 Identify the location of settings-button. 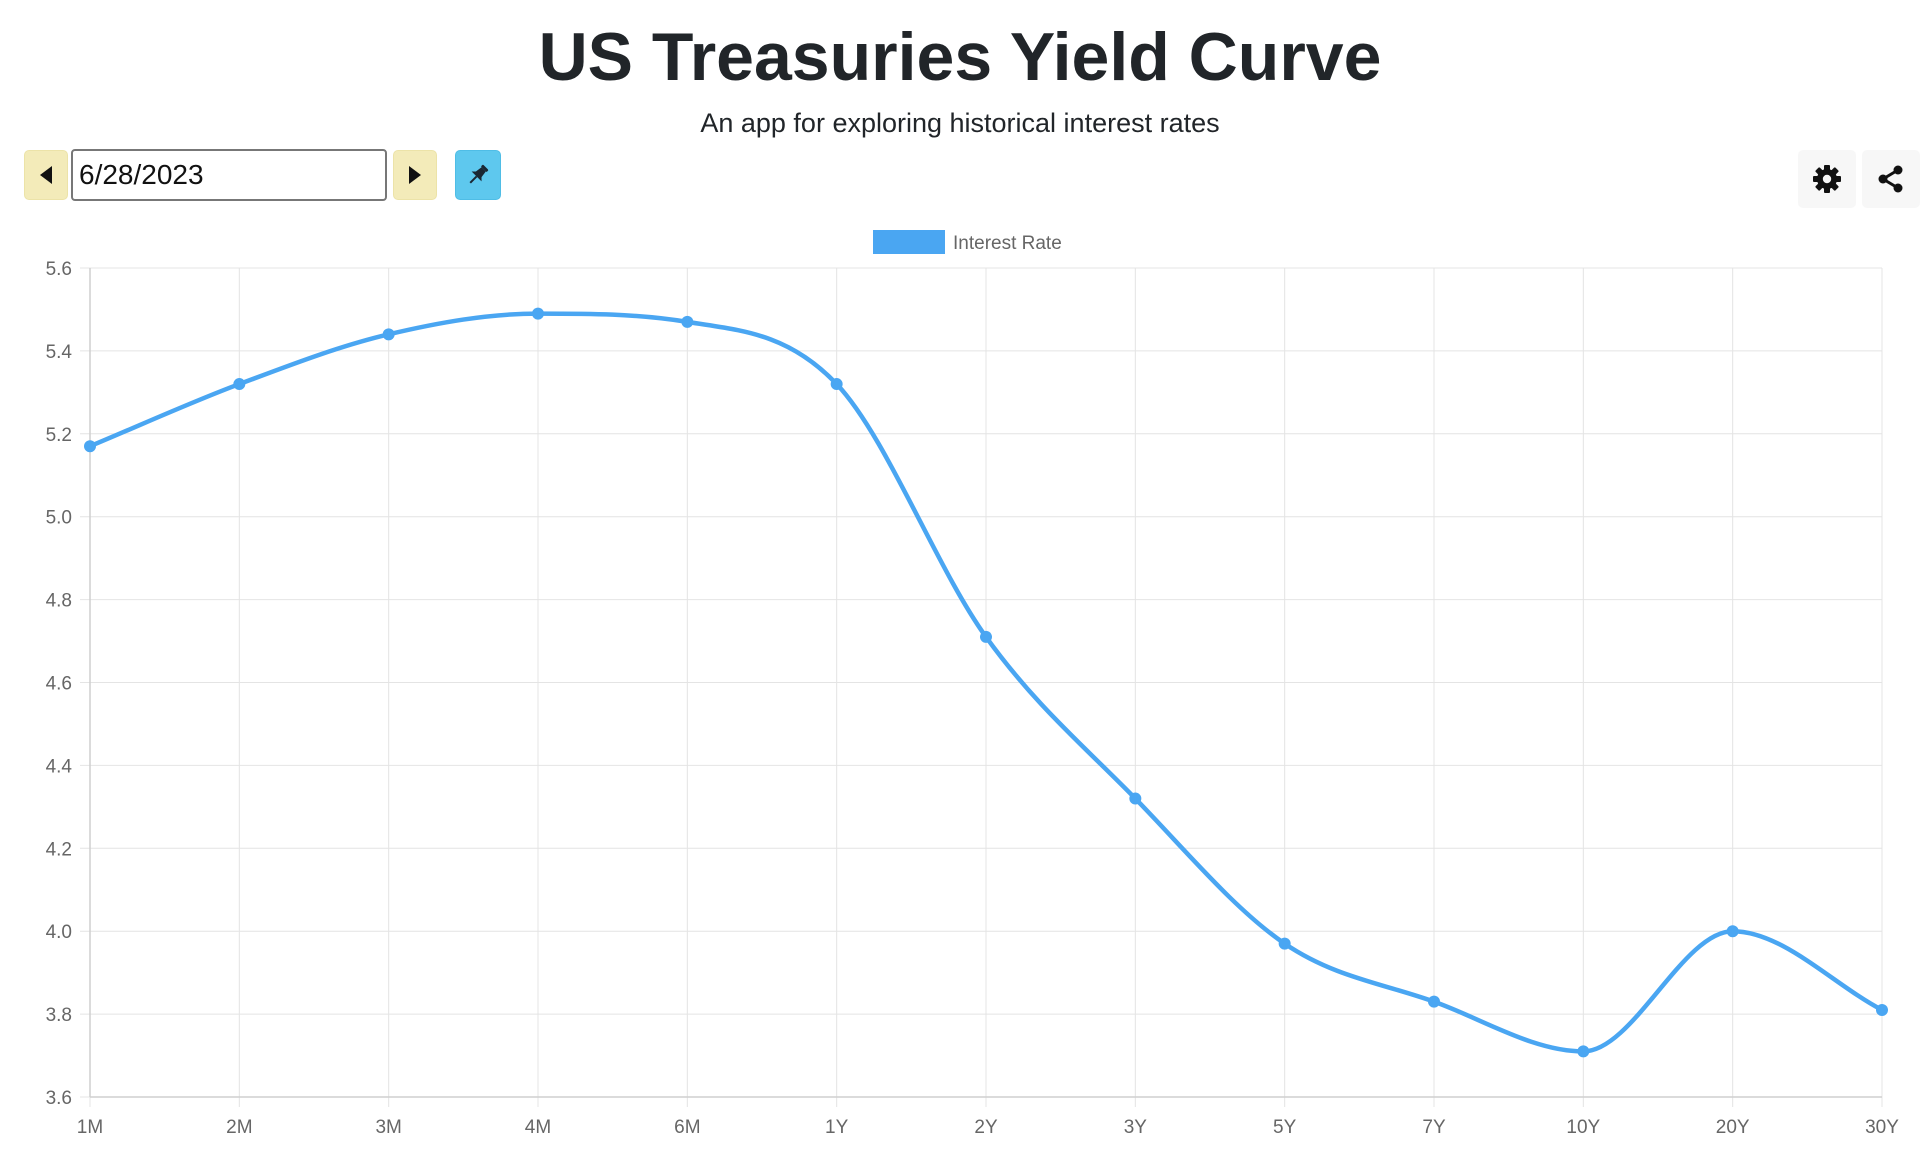
(1827, 179).